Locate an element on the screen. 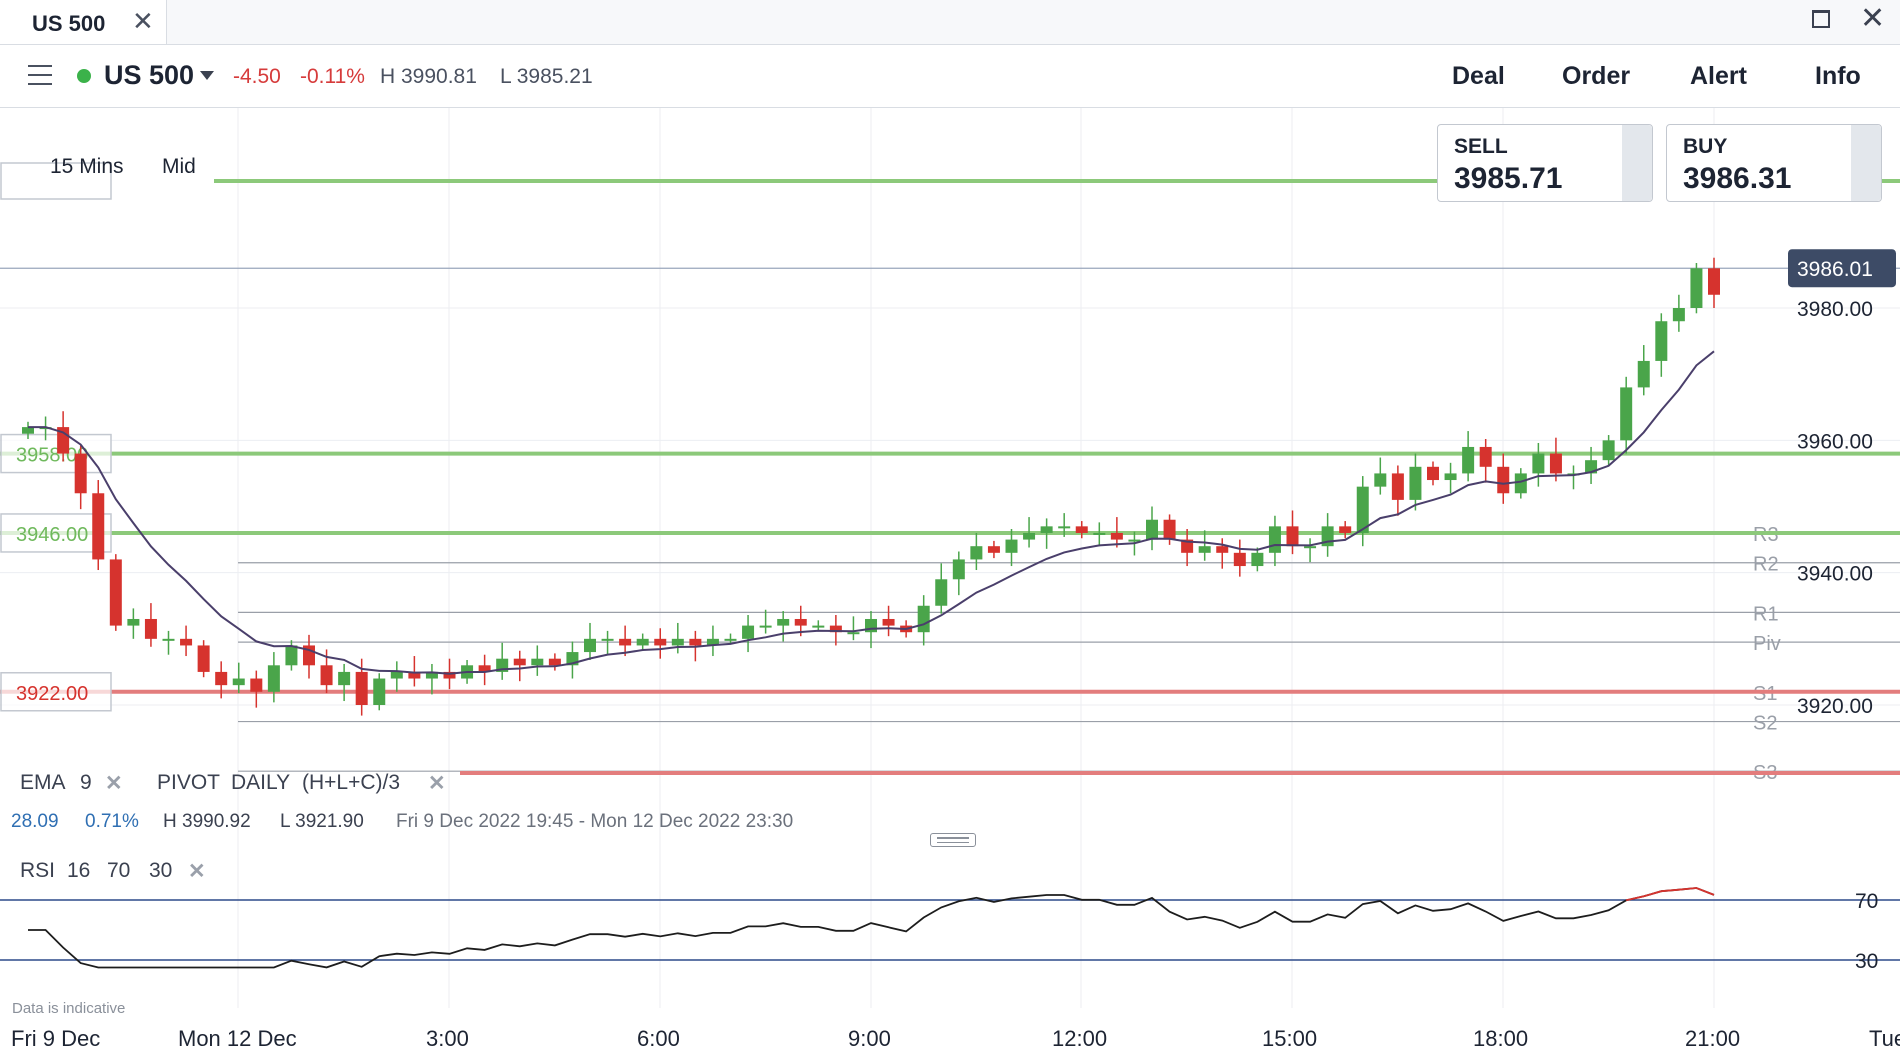 This screenshot has width=1900, height=1060. alert-button: Alert is located at coordinates (1718, 76).